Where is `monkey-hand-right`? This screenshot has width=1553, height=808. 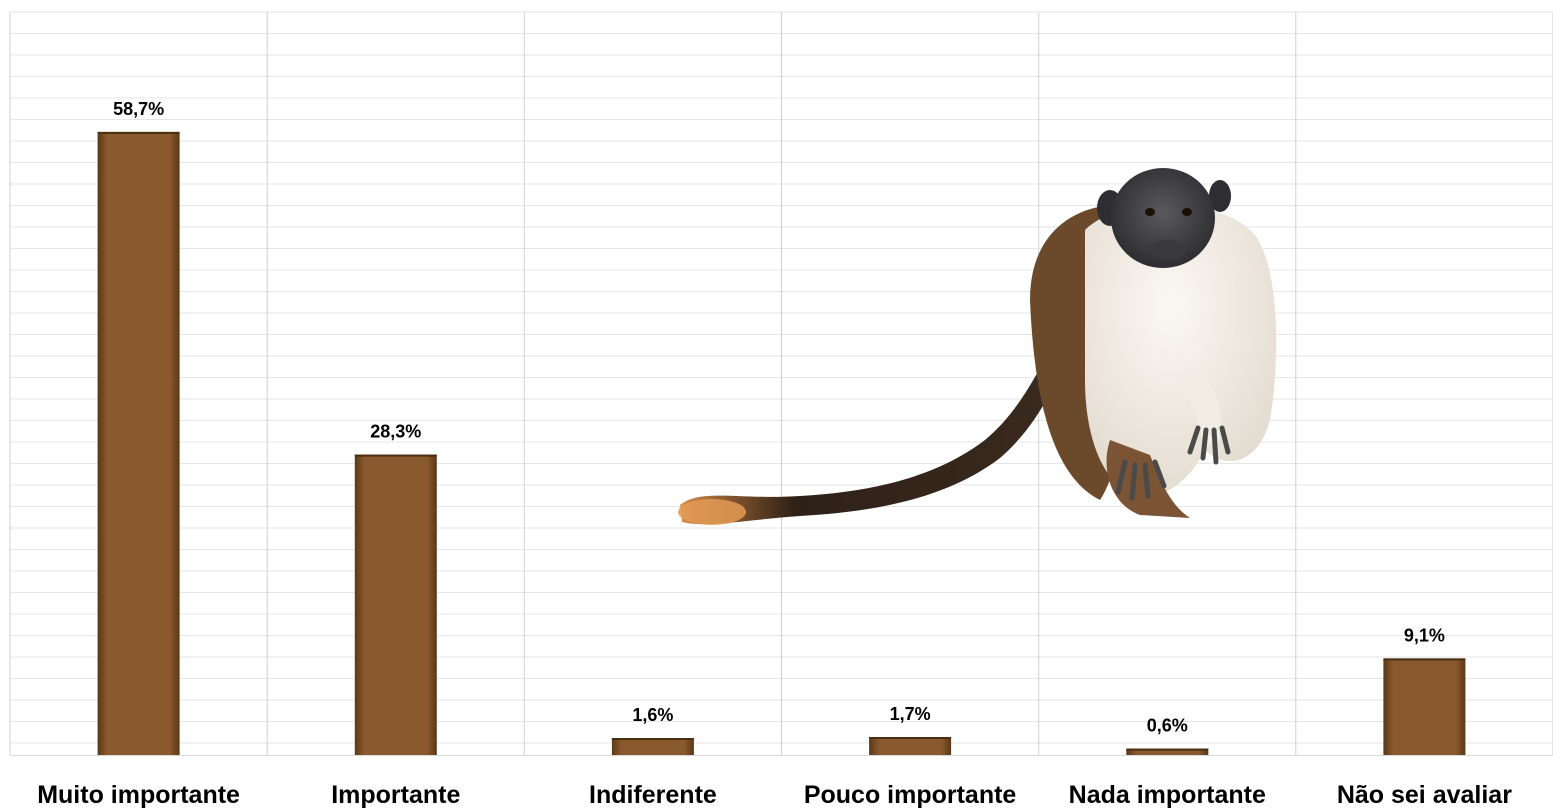 monkey-hand-right is located at coordinates (1209, 445).